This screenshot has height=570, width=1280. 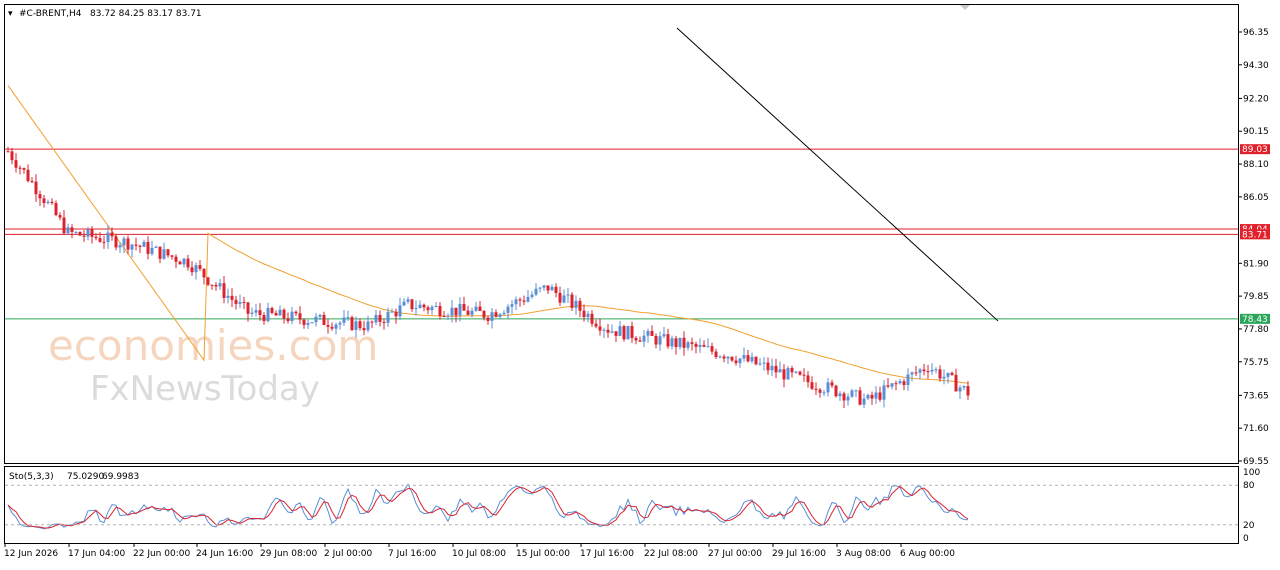 What do you see at coordinates (965, 7) in the screenshot?
I see `scroll-marker-icon` at bounding box center [965, 7].